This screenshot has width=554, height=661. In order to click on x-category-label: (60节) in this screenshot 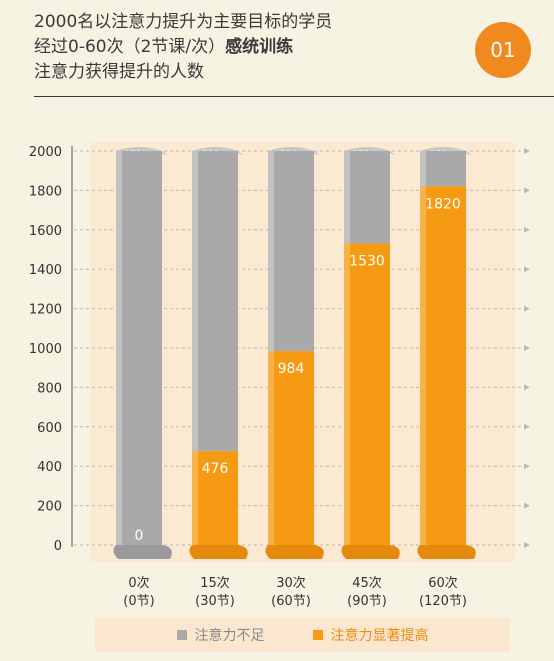, I will do `click(291, 601)`.